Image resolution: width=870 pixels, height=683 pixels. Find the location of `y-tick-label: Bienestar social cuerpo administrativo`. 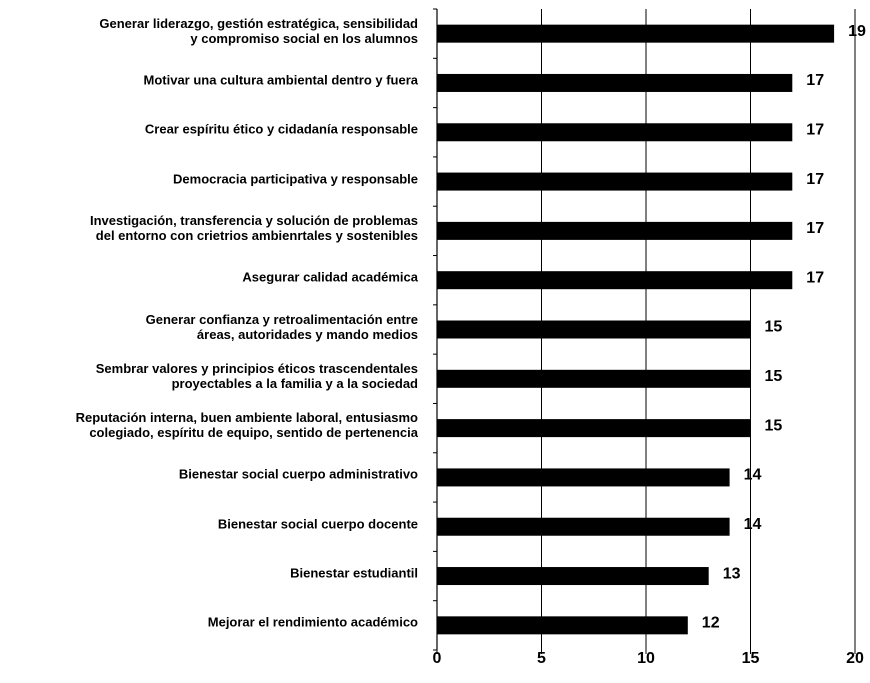

y-tick-label: Bienestar social cuerpo administrativo is located at coordinates (298, 474).